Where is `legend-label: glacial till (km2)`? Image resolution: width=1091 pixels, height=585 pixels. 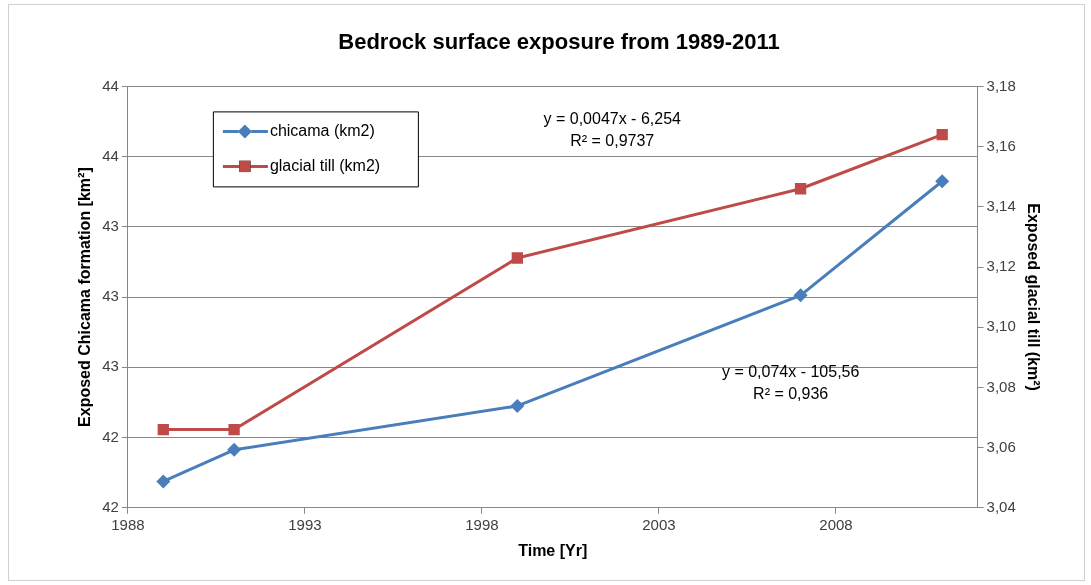
legend-label: glacial till (km2) is located at coordinates (325, 165).